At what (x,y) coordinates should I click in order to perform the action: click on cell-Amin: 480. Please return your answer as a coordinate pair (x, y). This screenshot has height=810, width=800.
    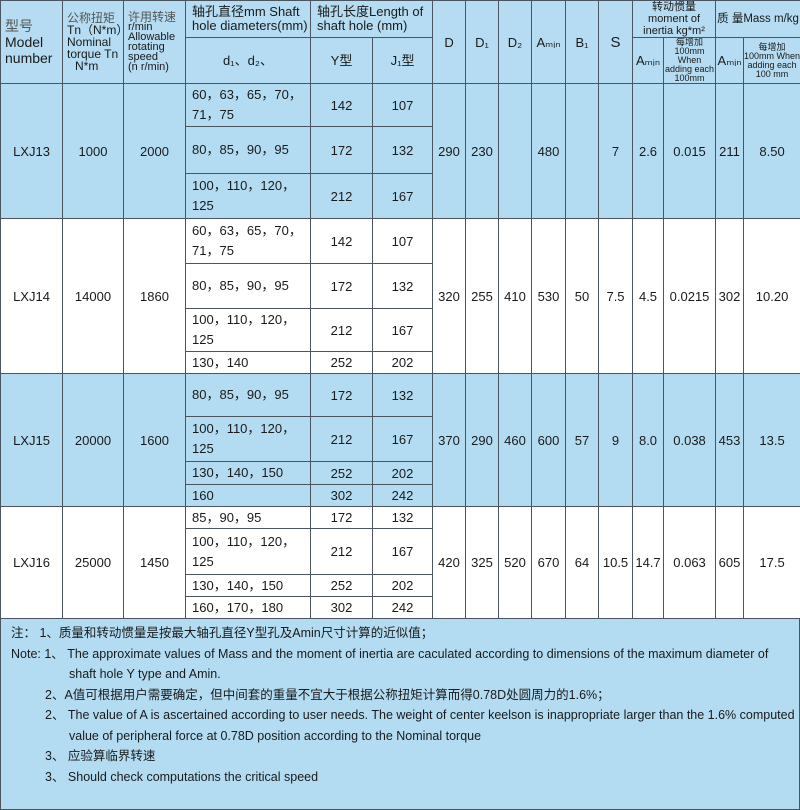
    Looking at the image, I should click on (549, 151).